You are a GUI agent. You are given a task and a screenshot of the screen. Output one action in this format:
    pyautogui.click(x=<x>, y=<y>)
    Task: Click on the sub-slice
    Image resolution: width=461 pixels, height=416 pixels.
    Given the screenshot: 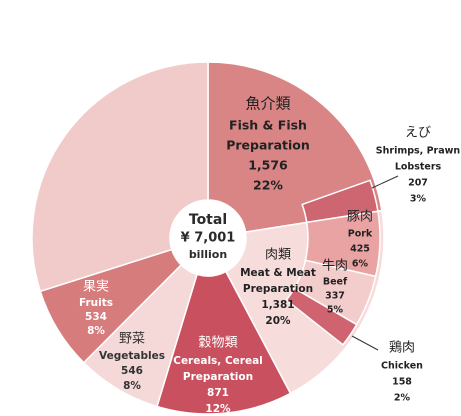 What is the action you would take?
    pyautogui.click(x=321, y=316)
    